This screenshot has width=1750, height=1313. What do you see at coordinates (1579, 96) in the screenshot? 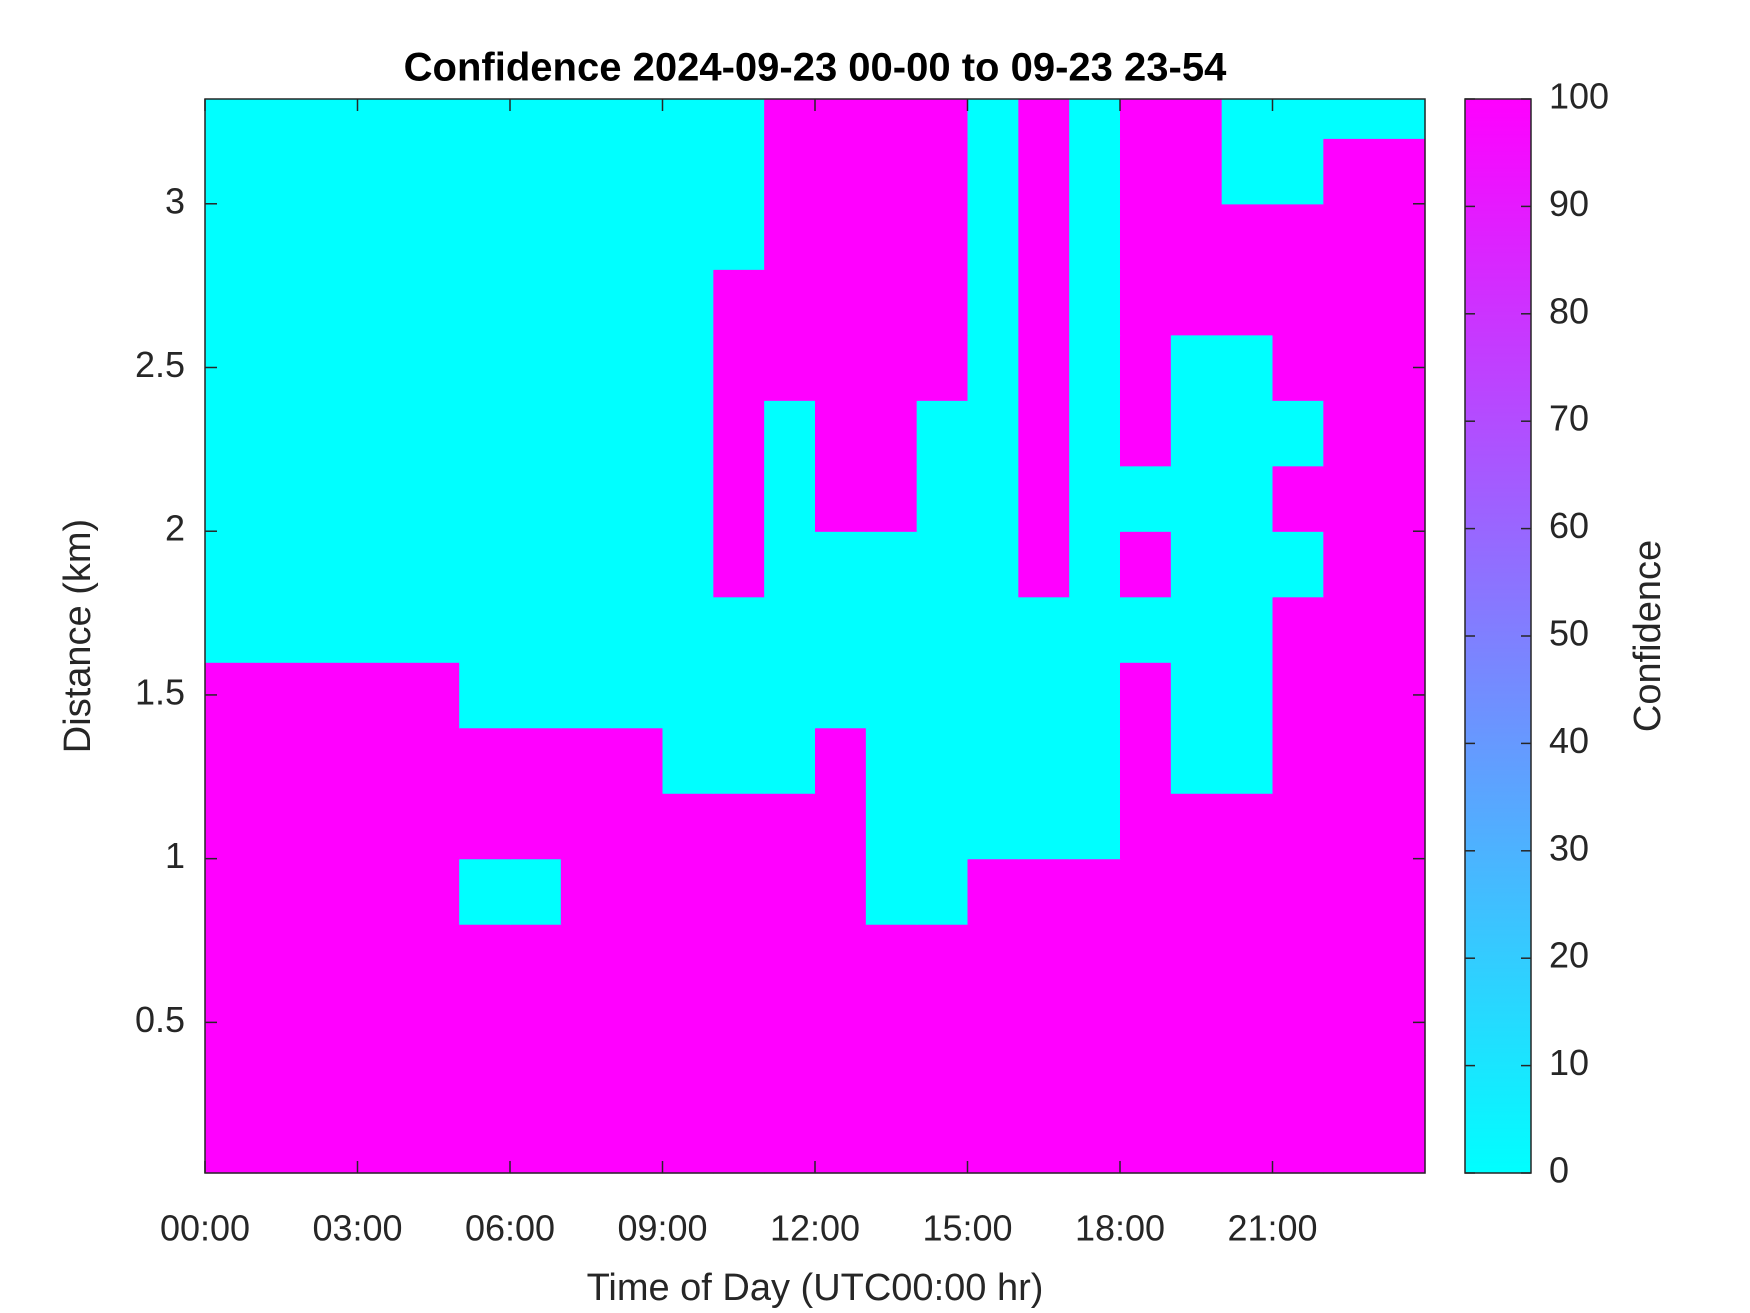
I see `colorbar-tick-label: 100` at bounding box center [1579, 96].